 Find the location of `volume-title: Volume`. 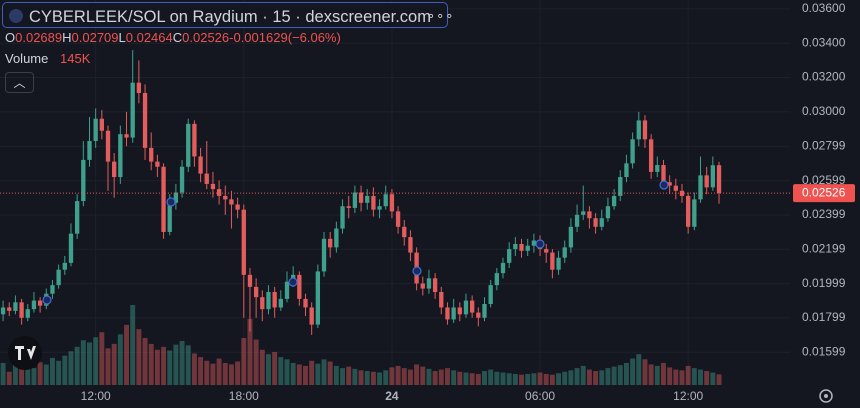

volume-title: Volume is located at coordinates (27, 58).